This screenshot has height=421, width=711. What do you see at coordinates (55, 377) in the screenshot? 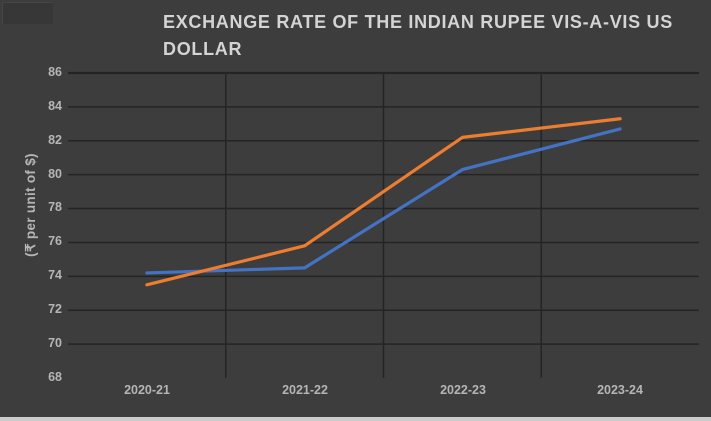
I see `y-tick-label: 68` at bounding box center [55, 377].